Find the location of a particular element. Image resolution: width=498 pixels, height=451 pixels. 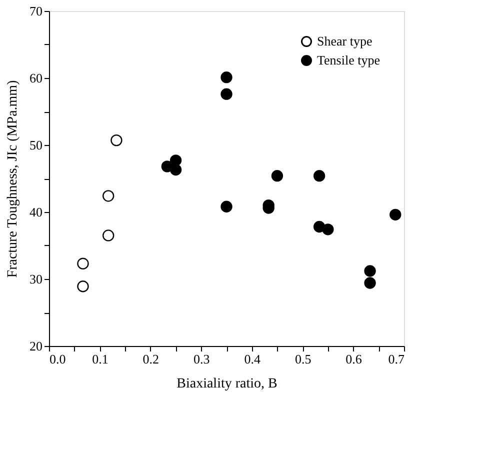

y-tick-label: 20 is located at coordinates (36, 346).